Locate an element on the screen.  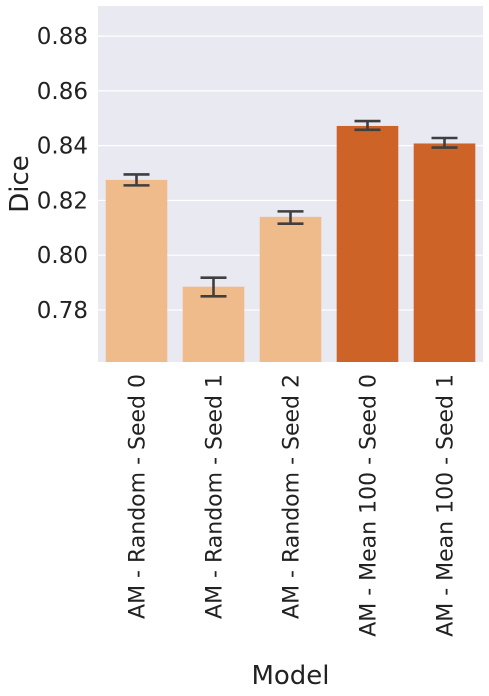
x-tick-label: AM - Random - Seed 0 is located at coordinates (138, 496).